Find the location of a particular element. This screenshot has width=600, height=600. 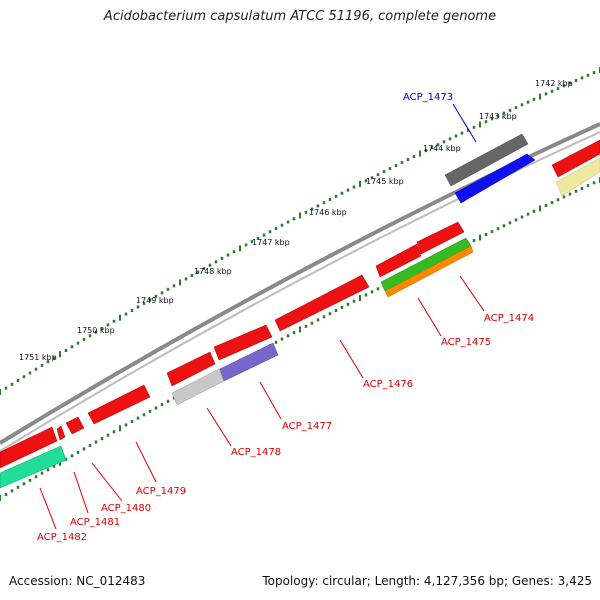

kbp-label: 1748 kbp is located at coordinates (213, 271).